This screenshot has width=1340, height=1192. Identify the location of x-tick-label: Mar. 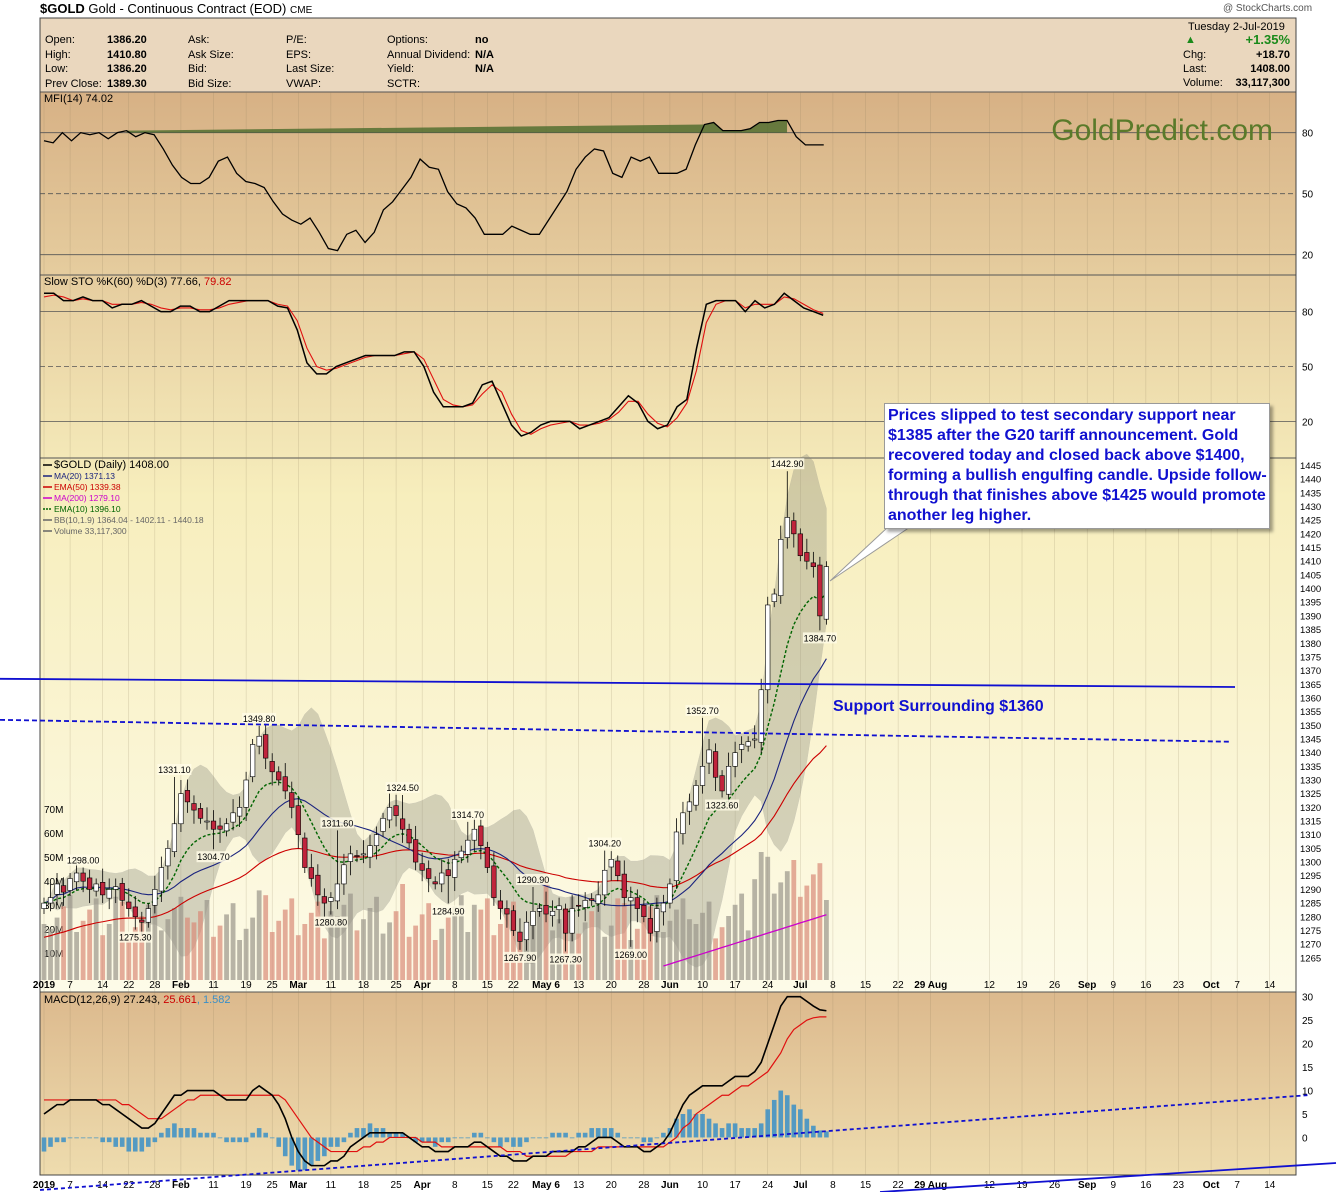
(298, 1185).